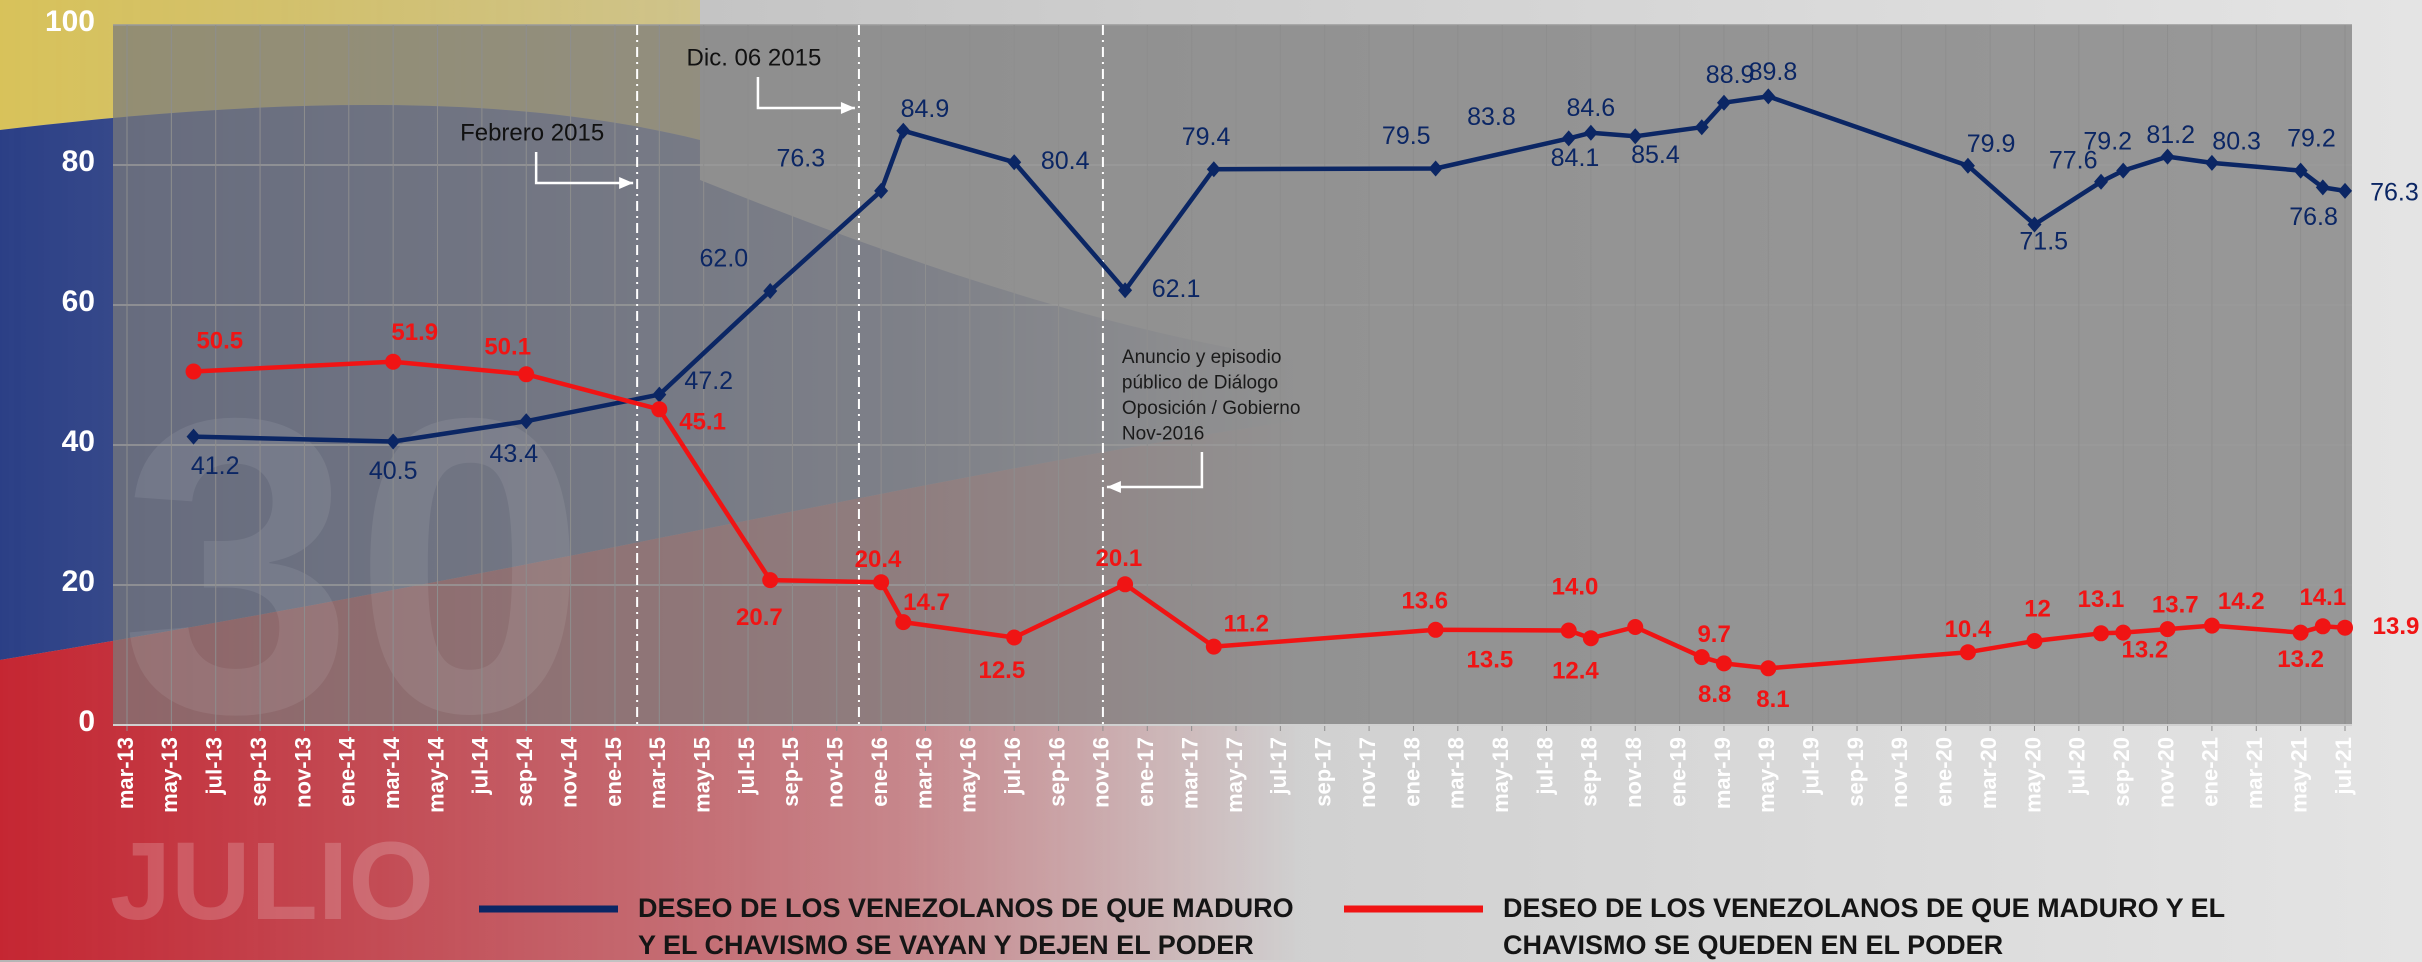 The width and height of the screenshot is (2422, 962). I want to click on x-tick-label: sep-18, so click(1589, 772).